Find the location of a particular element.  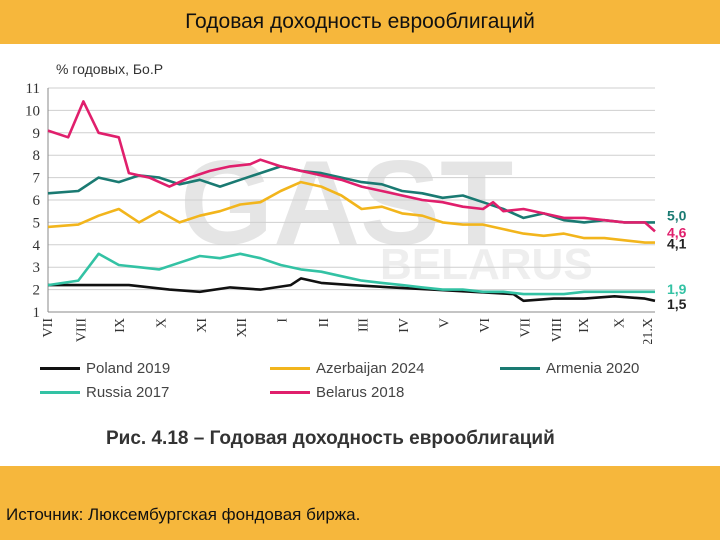

end-value-label: 4,6 is located at coordinates (677, 232).